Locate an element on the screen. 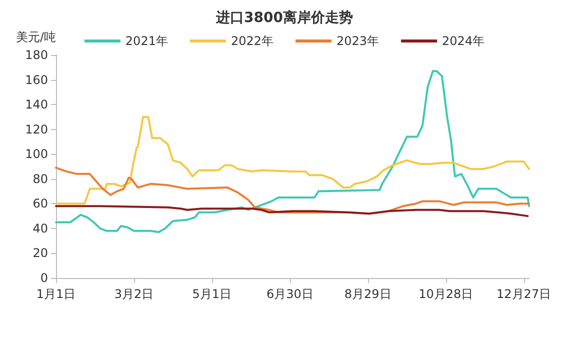  y-tick-label: 140 is located at coordinates (36, 105).